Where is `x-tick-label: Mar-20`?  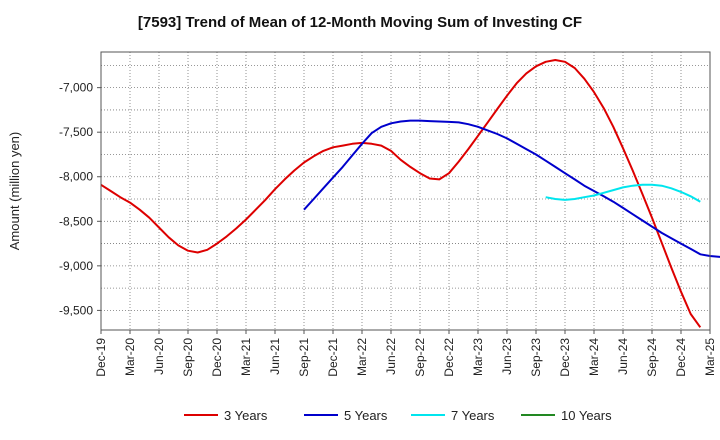 x-tick-label: Mar-20 is located at coordinates (130, 357).